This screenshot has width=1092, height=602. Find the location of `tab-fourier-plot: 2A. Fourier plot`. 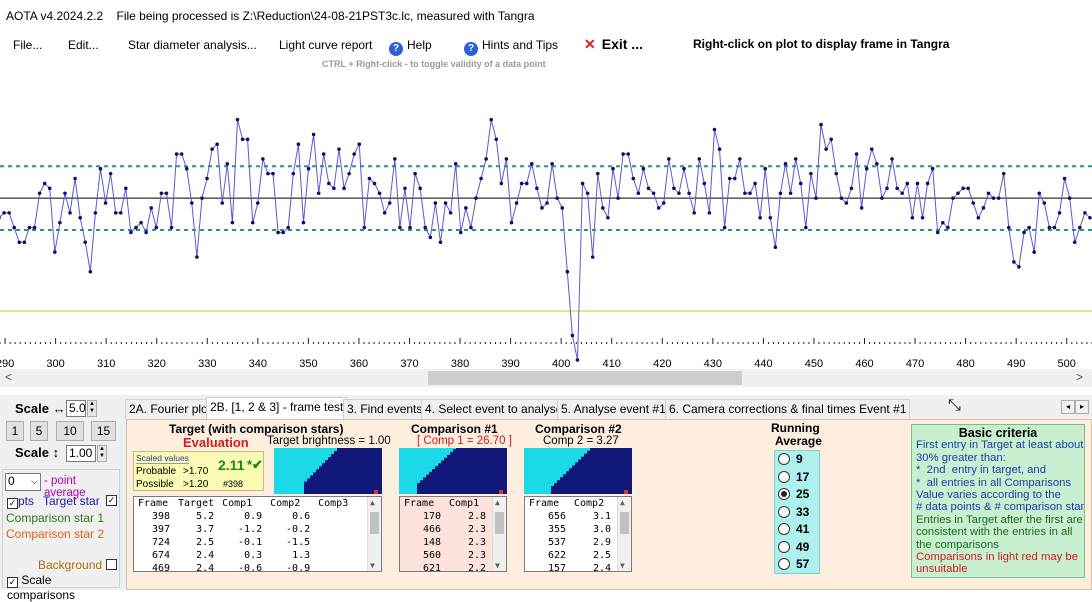

tab-fourier-plot: 2A. Fourier plot is located at coordinates (170, 409).